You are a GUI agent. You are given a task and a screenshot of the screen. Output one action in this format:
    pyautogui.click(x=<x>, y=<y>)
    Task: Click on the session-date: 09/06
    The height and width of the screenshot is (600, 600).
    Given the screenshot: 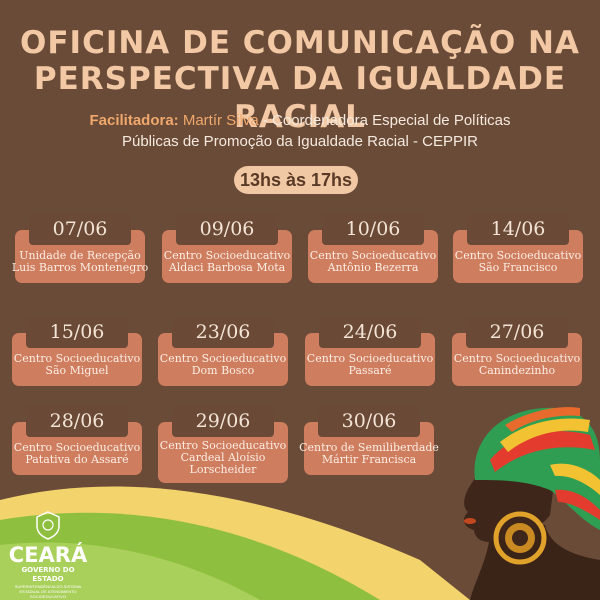 What is the action you would take?
    pyautogui.click(x=227, y=229)
    